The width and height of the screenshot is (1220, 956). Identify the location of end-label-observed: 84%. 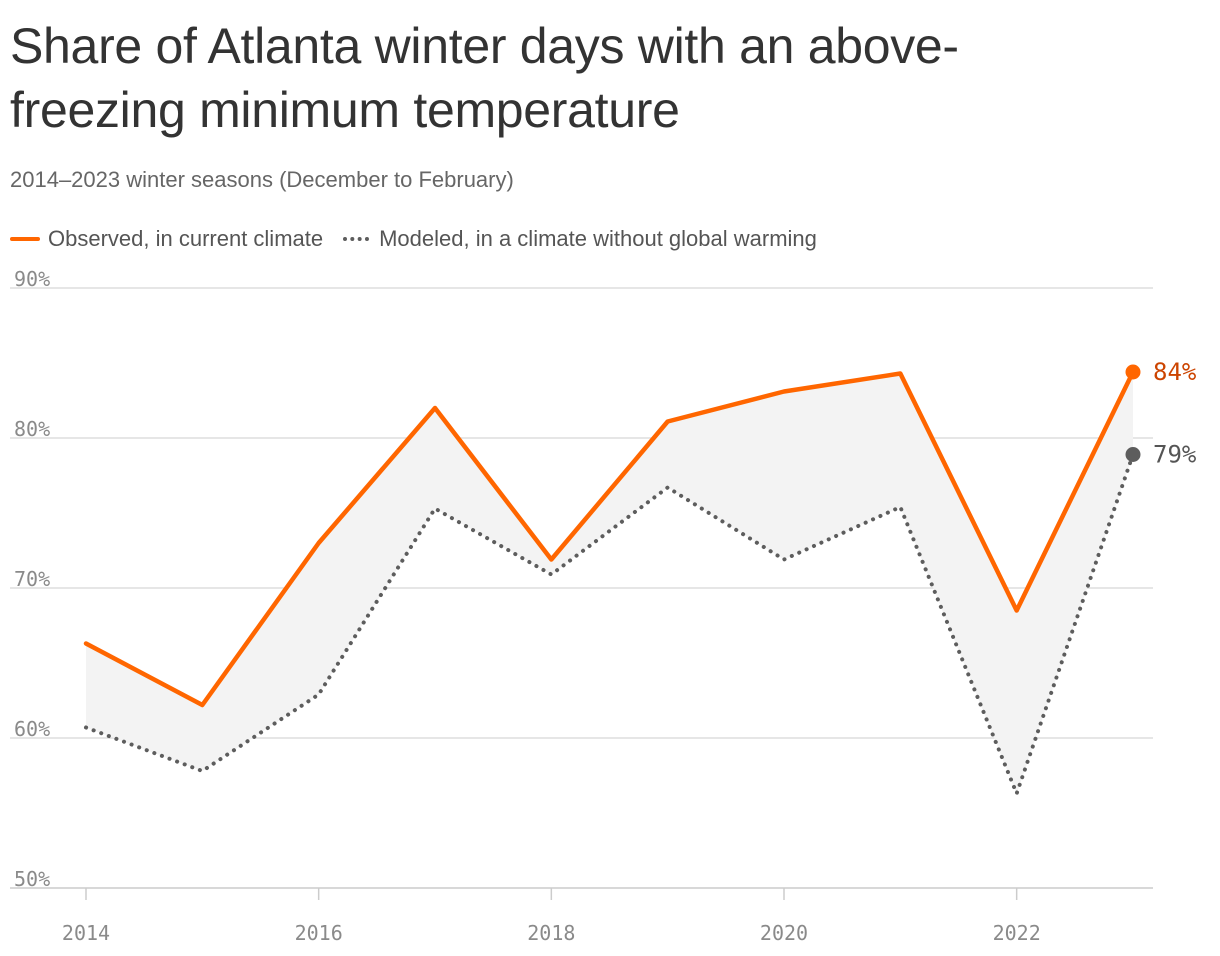
(1175, 372).